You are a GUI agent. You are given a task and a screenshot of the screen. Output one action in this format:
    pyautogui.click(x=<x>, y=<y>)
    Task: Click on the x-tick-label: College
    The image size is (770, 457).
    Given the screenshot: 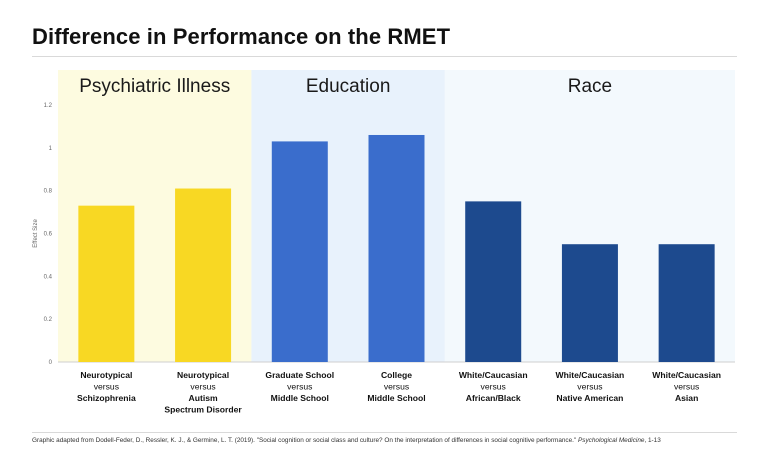 What is the action you would take?
    pyautogui.click(x=396, y=375)
    